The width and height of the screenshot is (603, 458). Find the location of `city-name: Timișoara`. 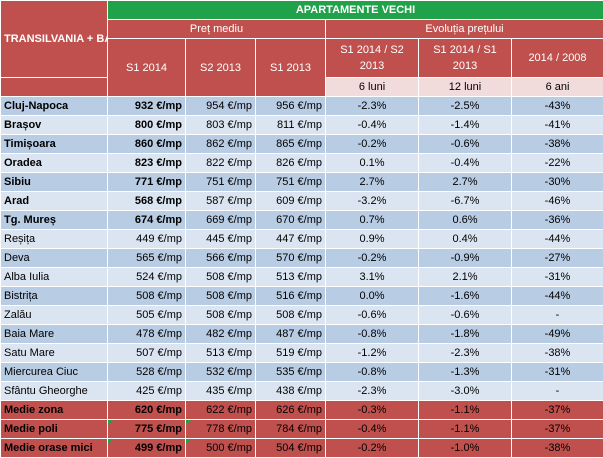

city-name: Timișoara is located at coordinates (54, 144).